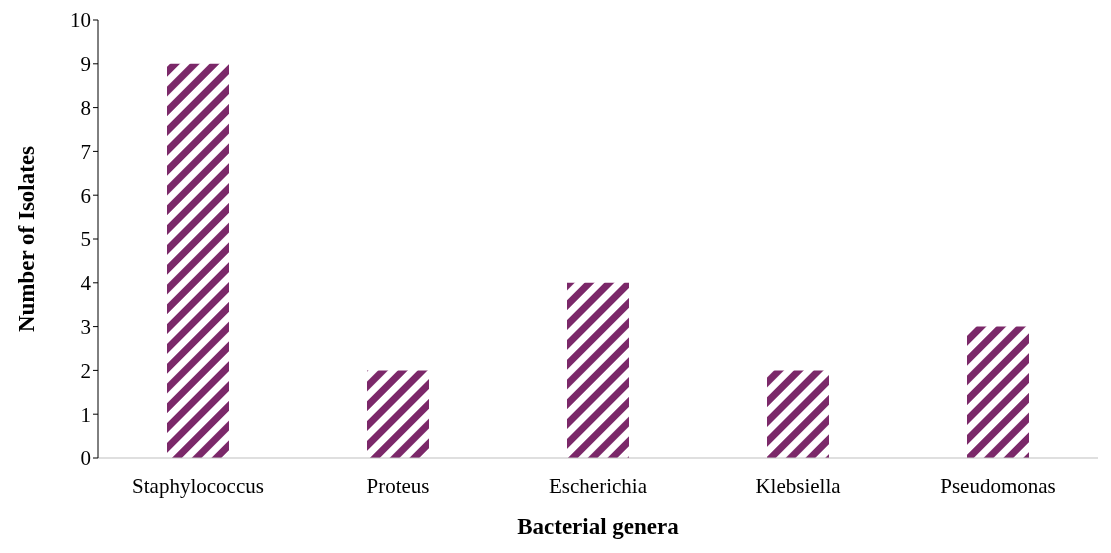 The image size is (1111, 553). I want to click on y-tick-label: 2, so click(85, 370).